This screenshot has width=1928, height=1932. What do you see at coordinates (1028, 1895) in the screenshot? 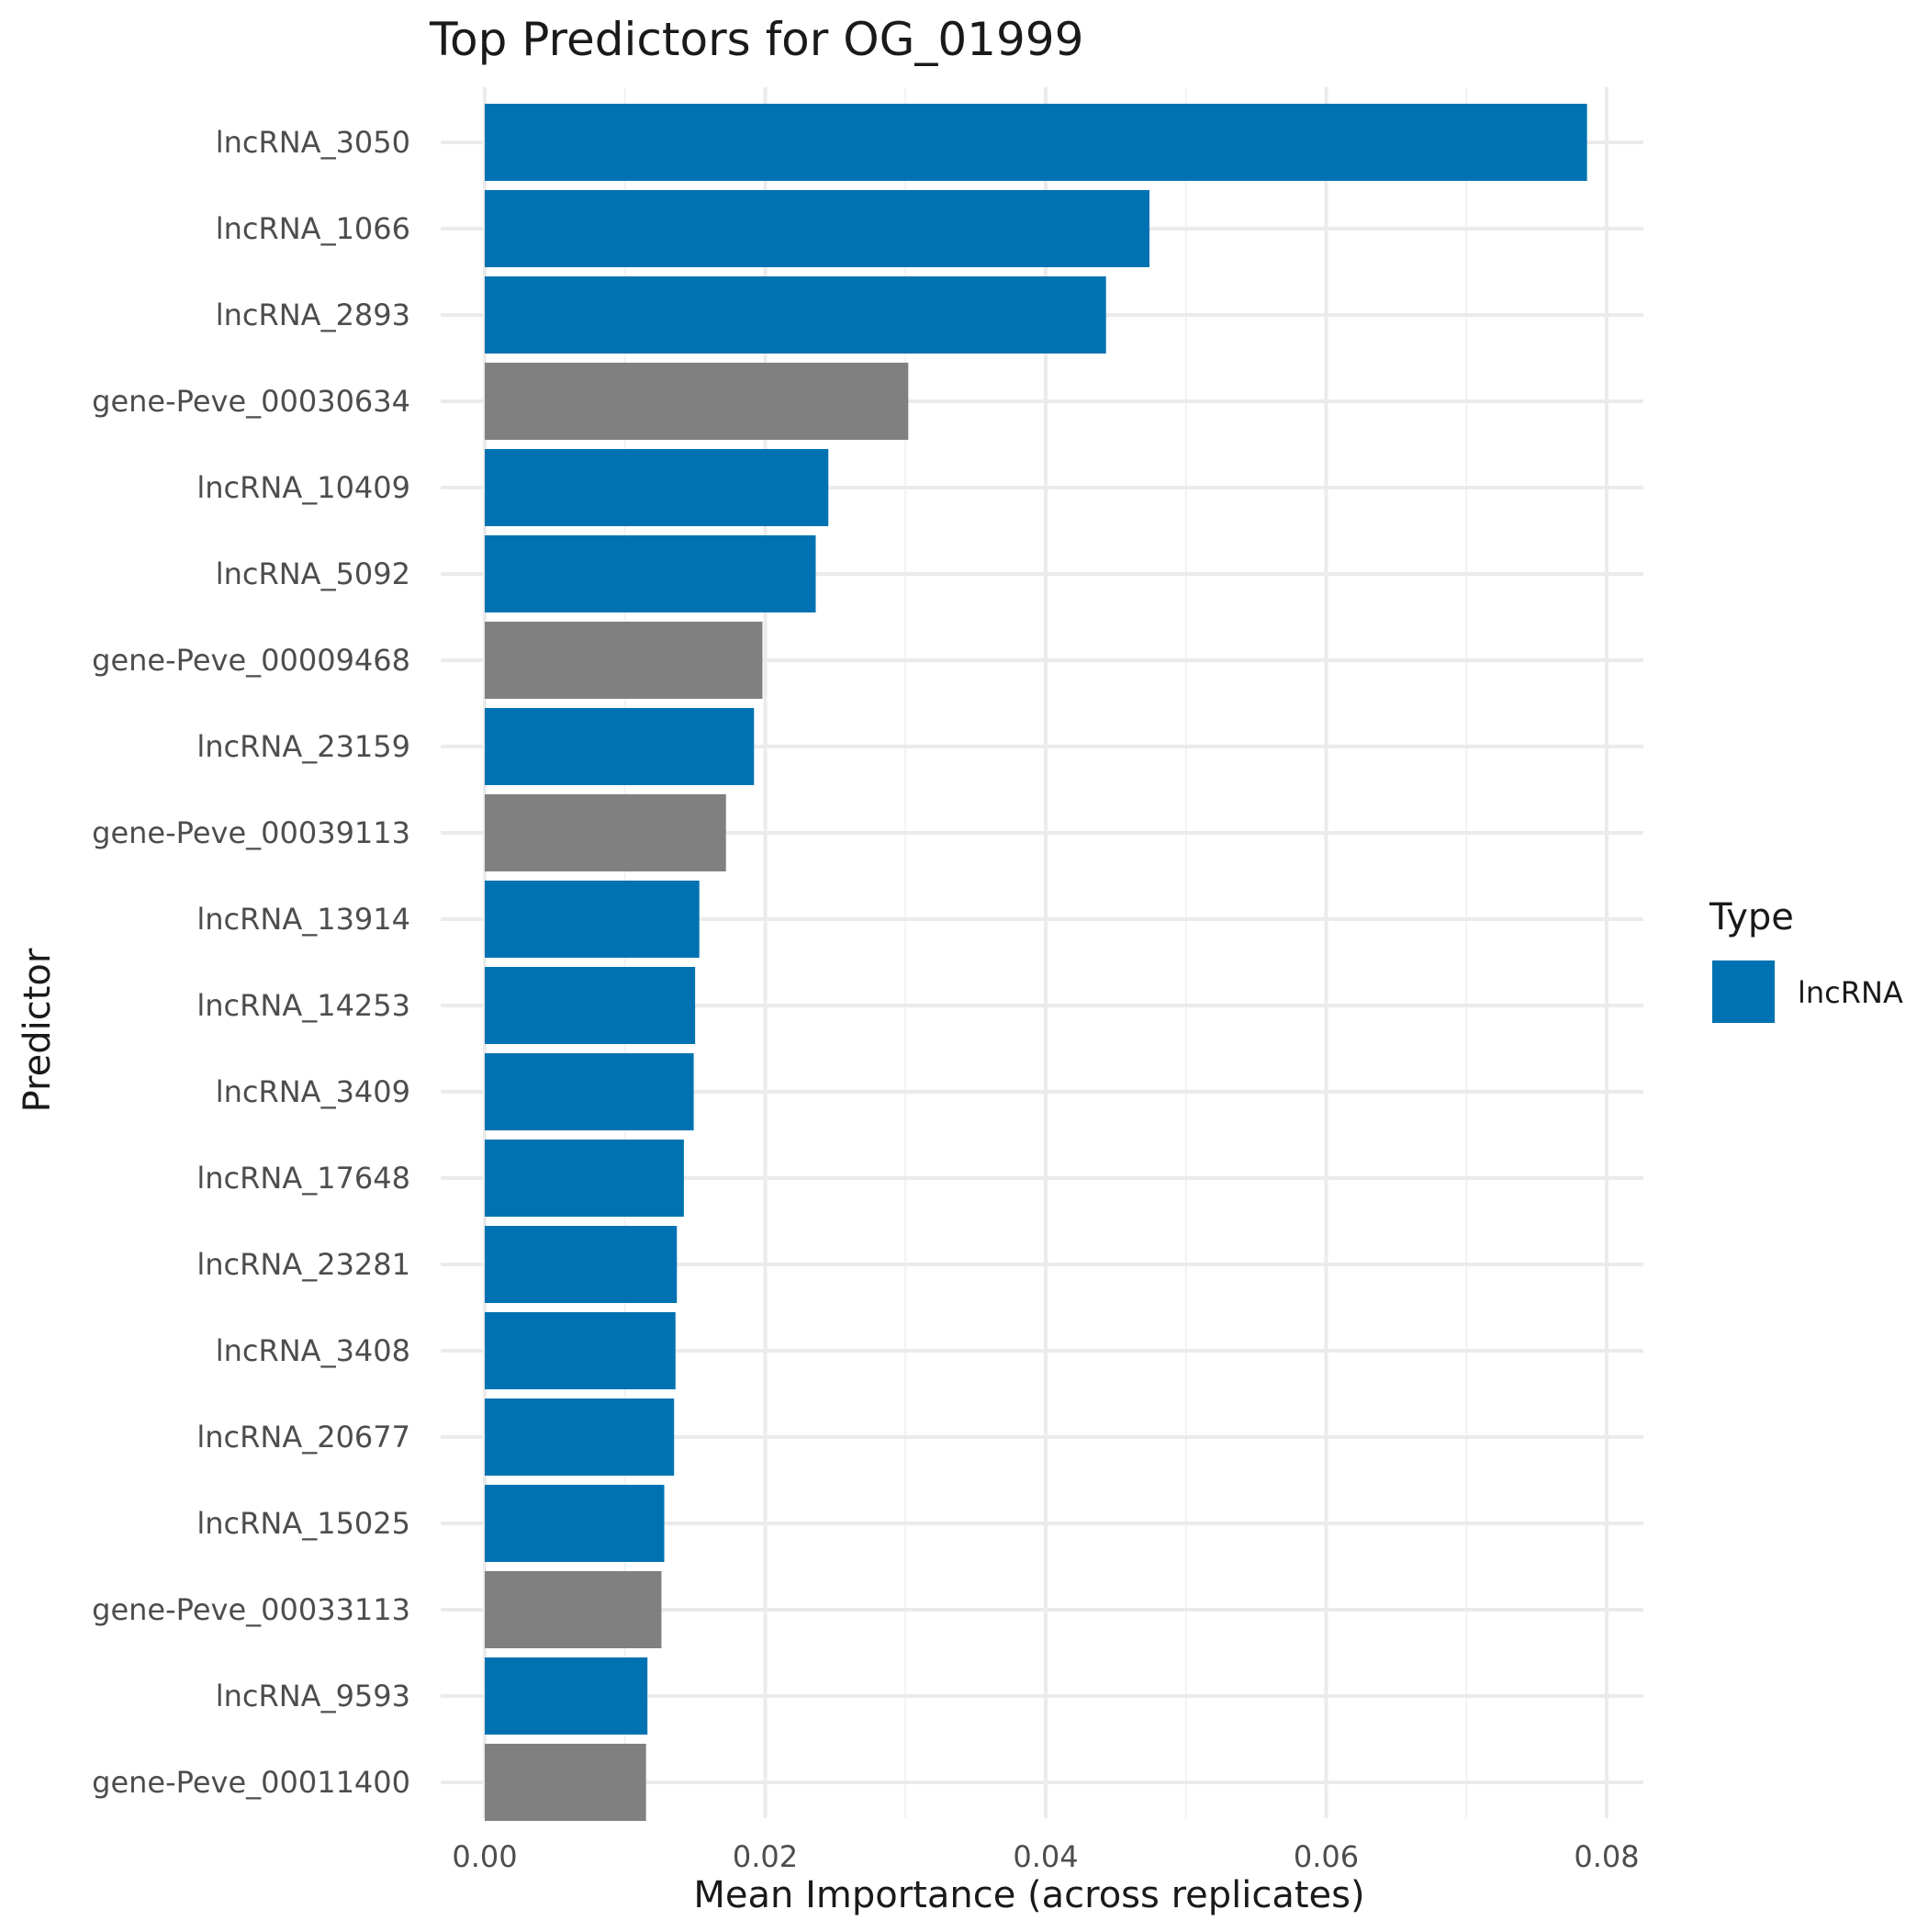
I see `x-axis-label: Mean Importance (across replicates)` at bounding box center [1028, 1895].